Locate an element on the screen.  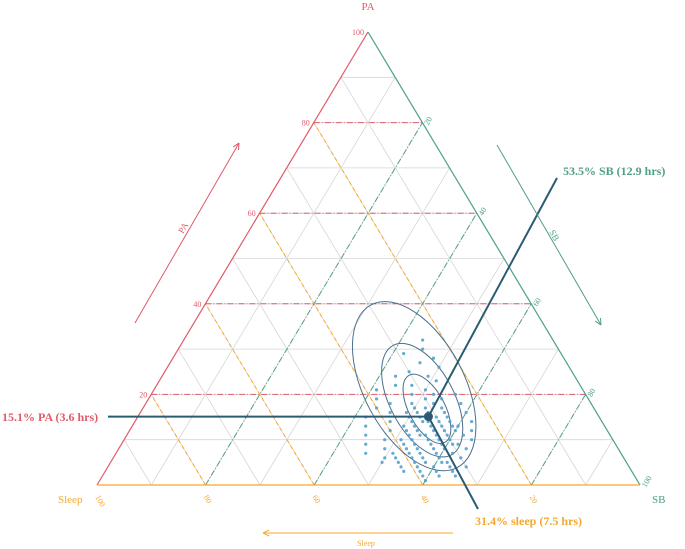
sleep-tick-label: 80 is located at coordinates (208, 499).